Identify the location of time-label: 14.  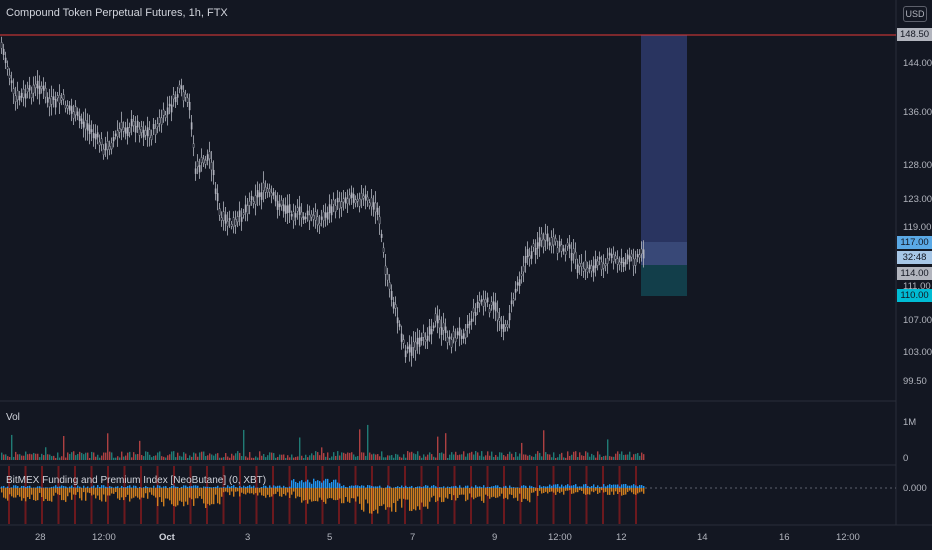
(702, 537).